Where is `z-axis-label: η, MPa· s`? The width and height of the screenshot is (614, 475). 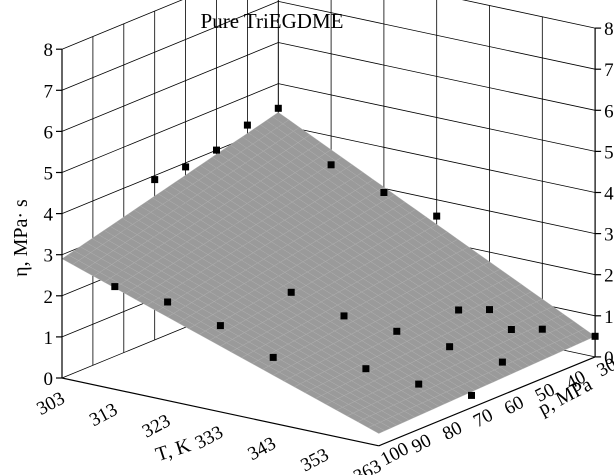
z-axis-label: η, MPa· s is located at coordinates (21, 238).